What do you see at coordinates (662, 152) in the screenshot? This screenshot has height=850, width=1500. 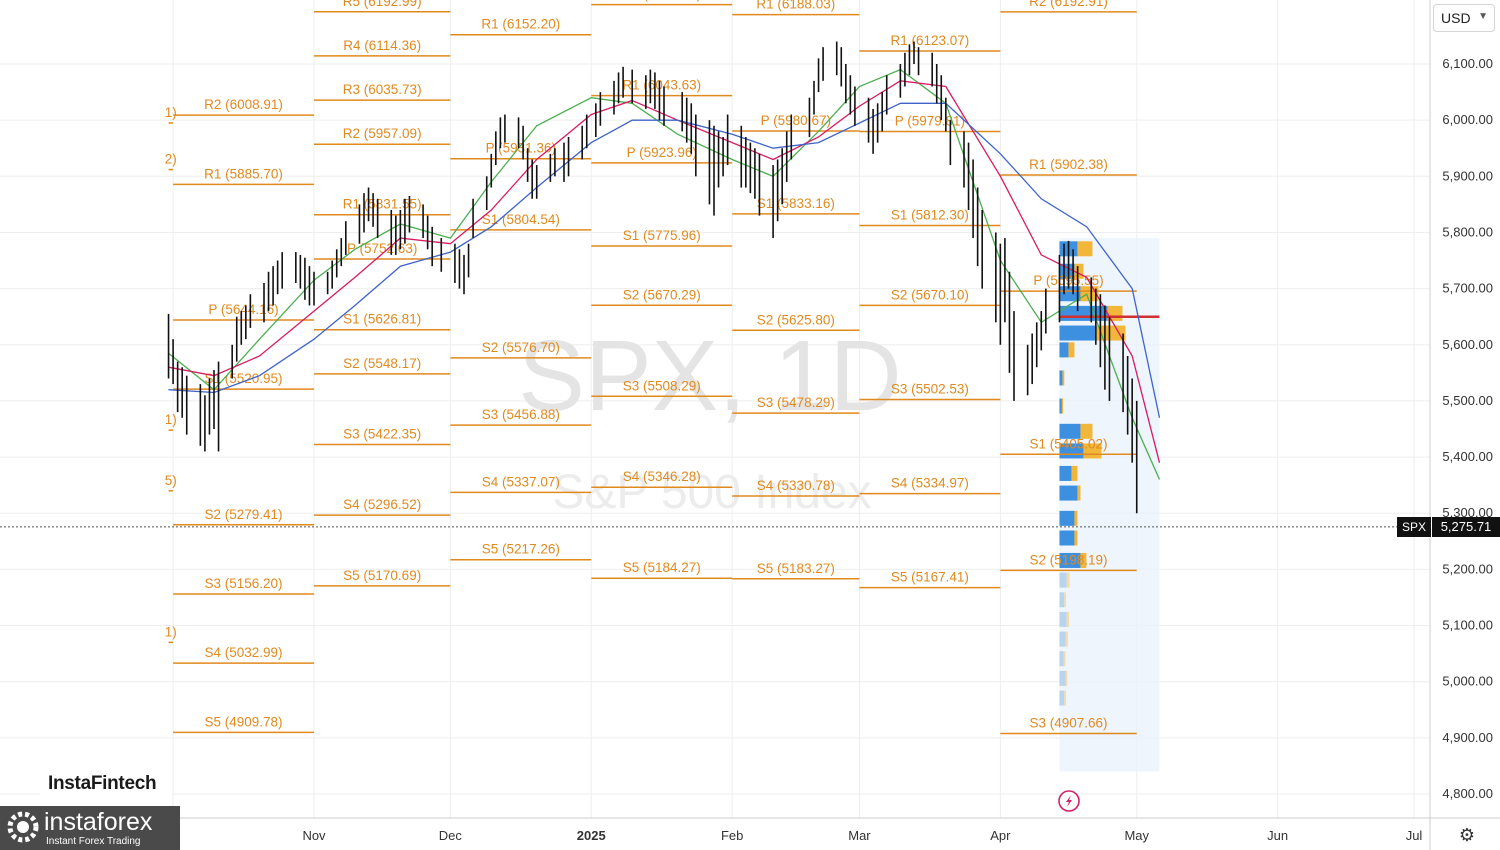 I see `pivot-label: P (5923.96)` at bounding box center [662, 152].